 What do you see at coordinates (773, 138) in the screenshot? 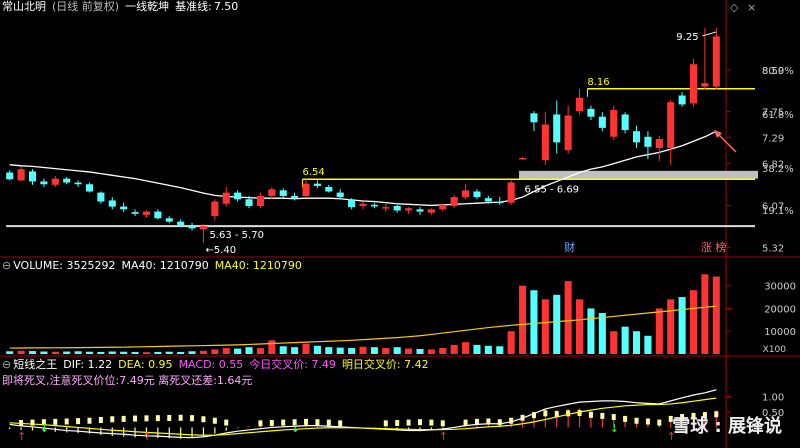
I see `price-tick-label: 7.29` at bounding box center [773, 138].